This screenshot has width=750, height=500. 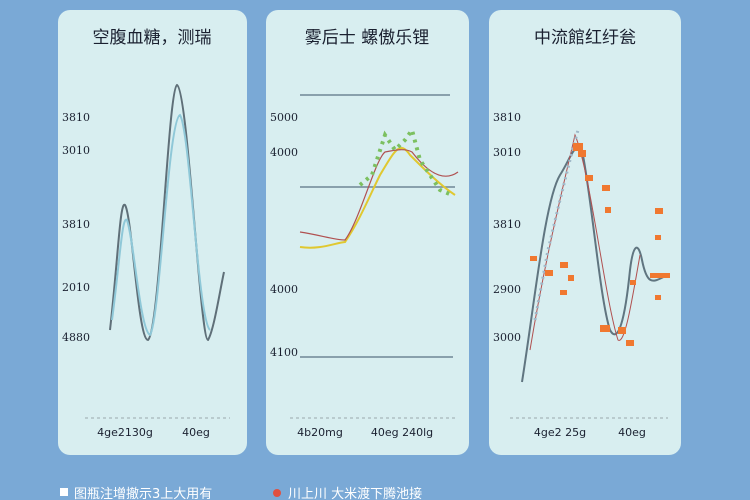 What do you see at coordinates (76, 337) in the screenshot?
I see `y-label: 4880` at bounding box center [76, 337].